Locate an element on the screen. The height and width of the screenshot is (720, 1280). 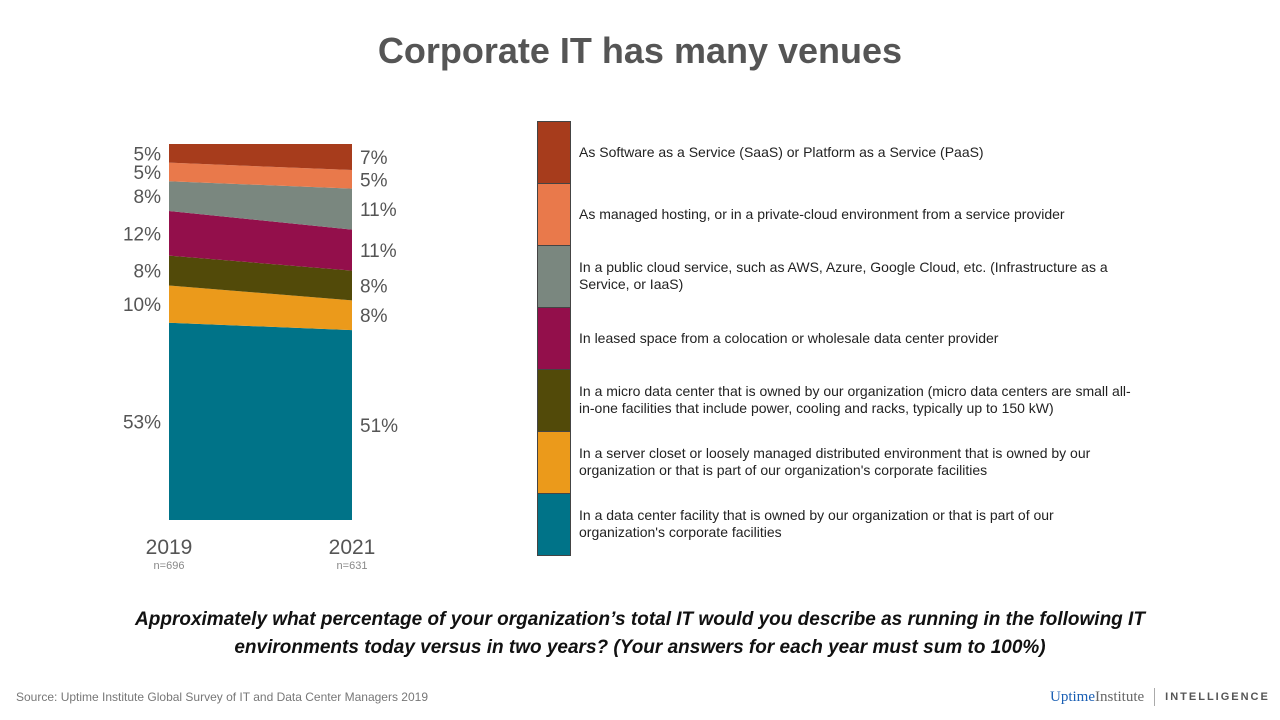
logo-division: INTELLIGENCE is located at coordinates (1217, 697).